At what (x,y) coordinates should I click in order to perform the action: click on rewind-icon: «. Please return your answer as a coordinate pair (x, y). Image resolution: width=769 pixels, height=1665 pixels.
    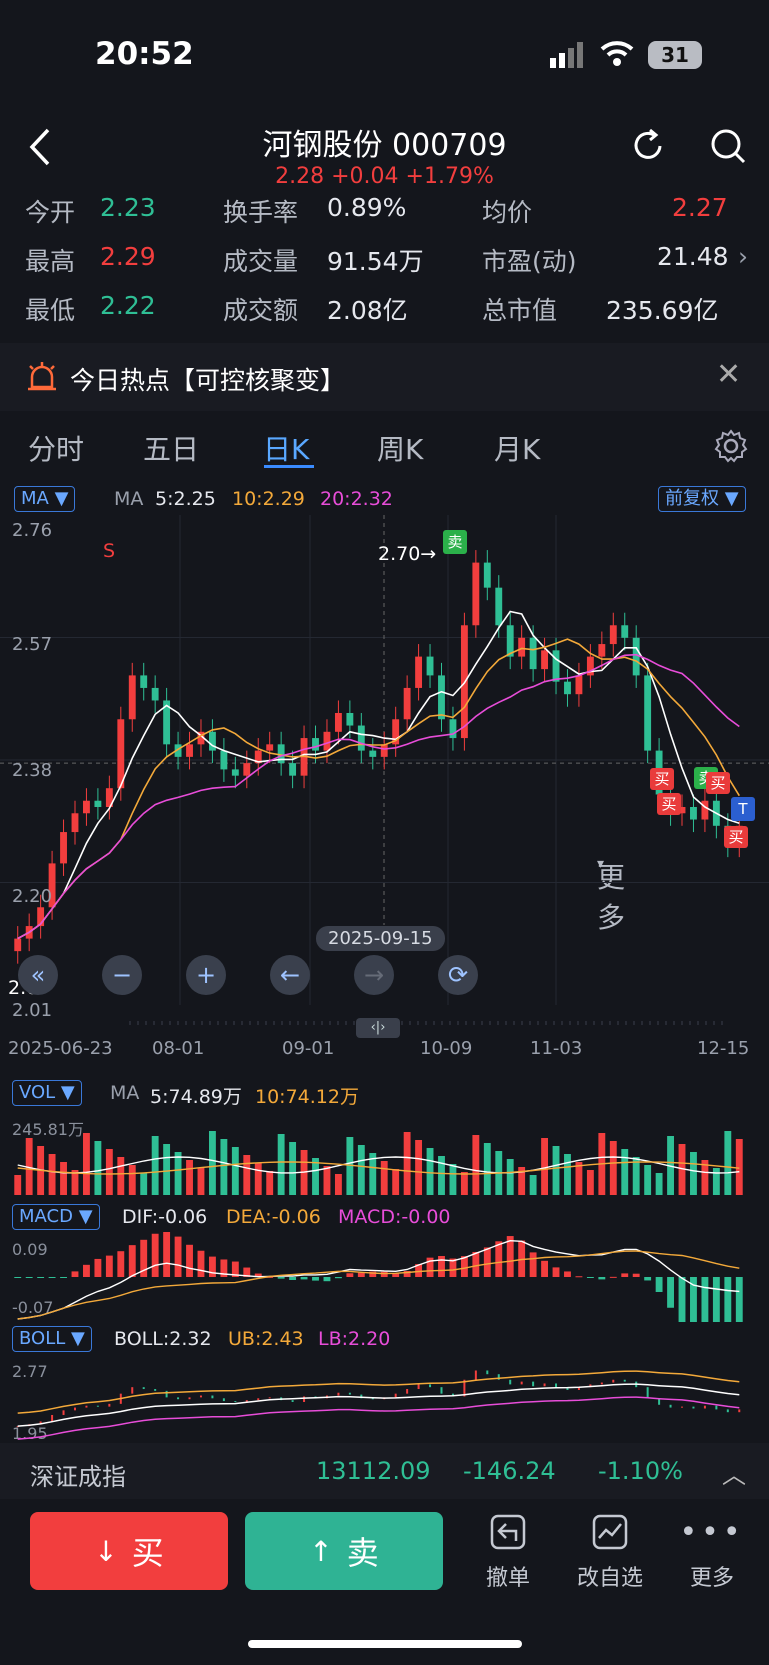
    Looking at the image, I should click on (38, 975).